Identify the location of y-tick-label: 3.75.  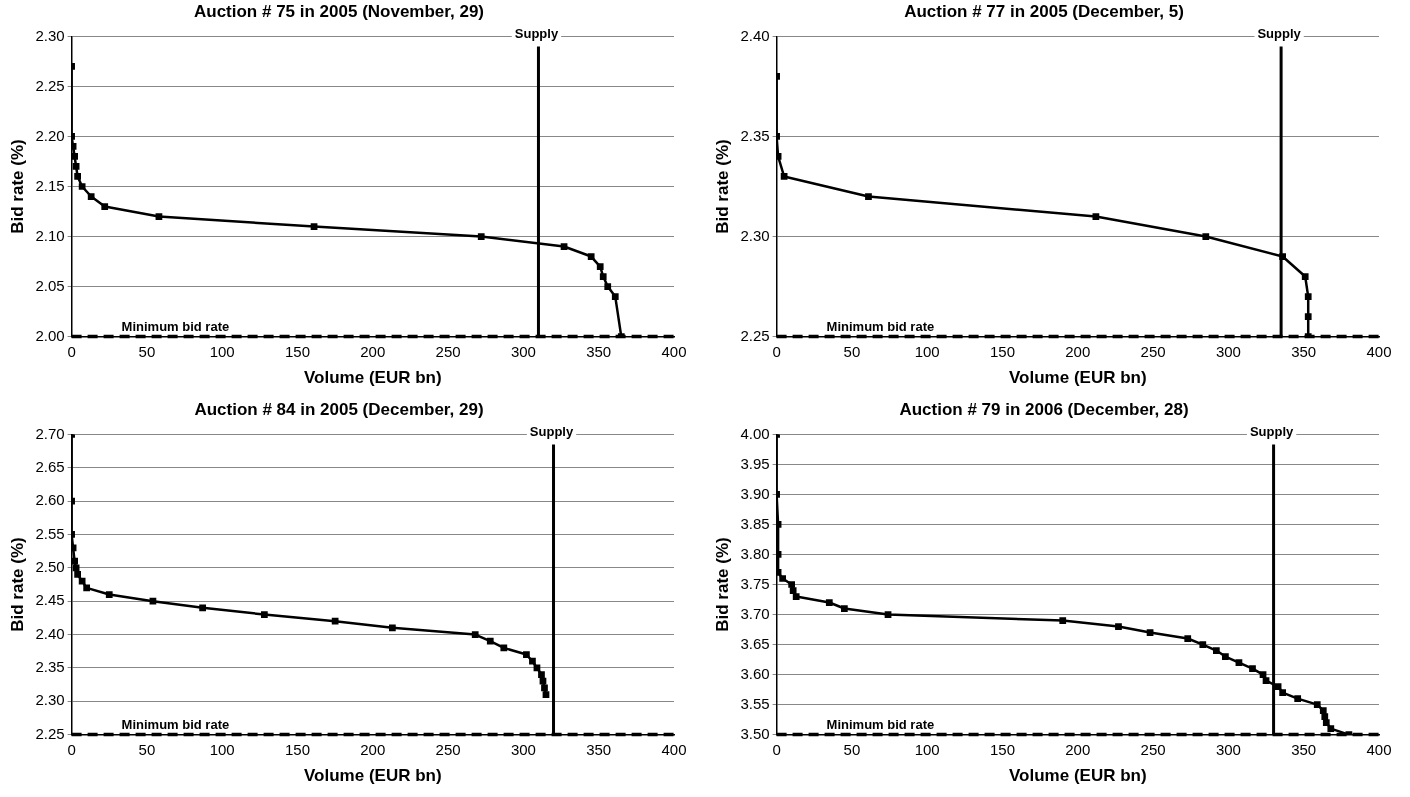
(755, 583).